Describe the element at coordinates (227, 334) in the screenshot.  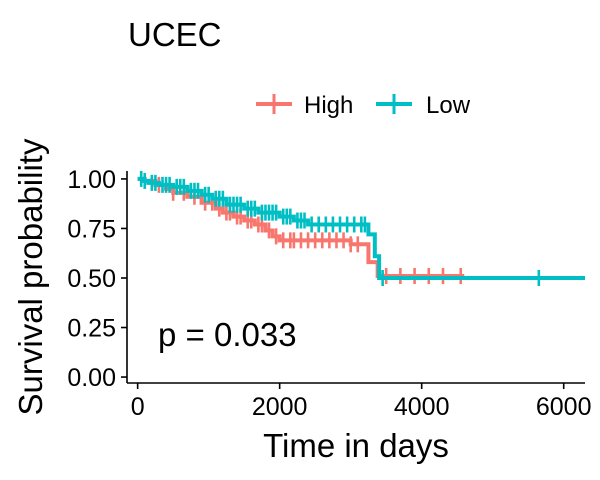
I see `p-value-annotation: p = 0.033` at that location.